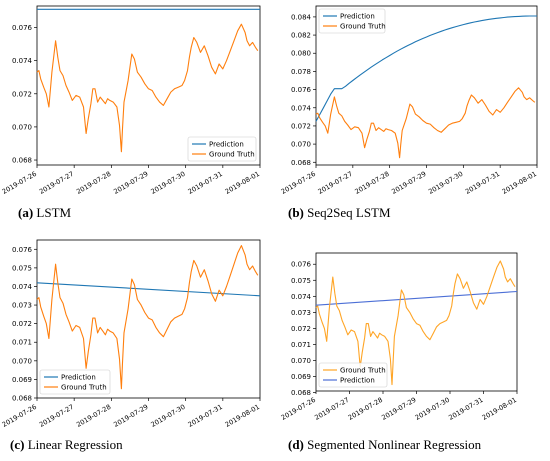 This screenshot has width=550, height=461. Describe the element at coordinates (339, 212) in the screenshot. I see `caption-b: (b) Seq2Seq LSTM` at that location.